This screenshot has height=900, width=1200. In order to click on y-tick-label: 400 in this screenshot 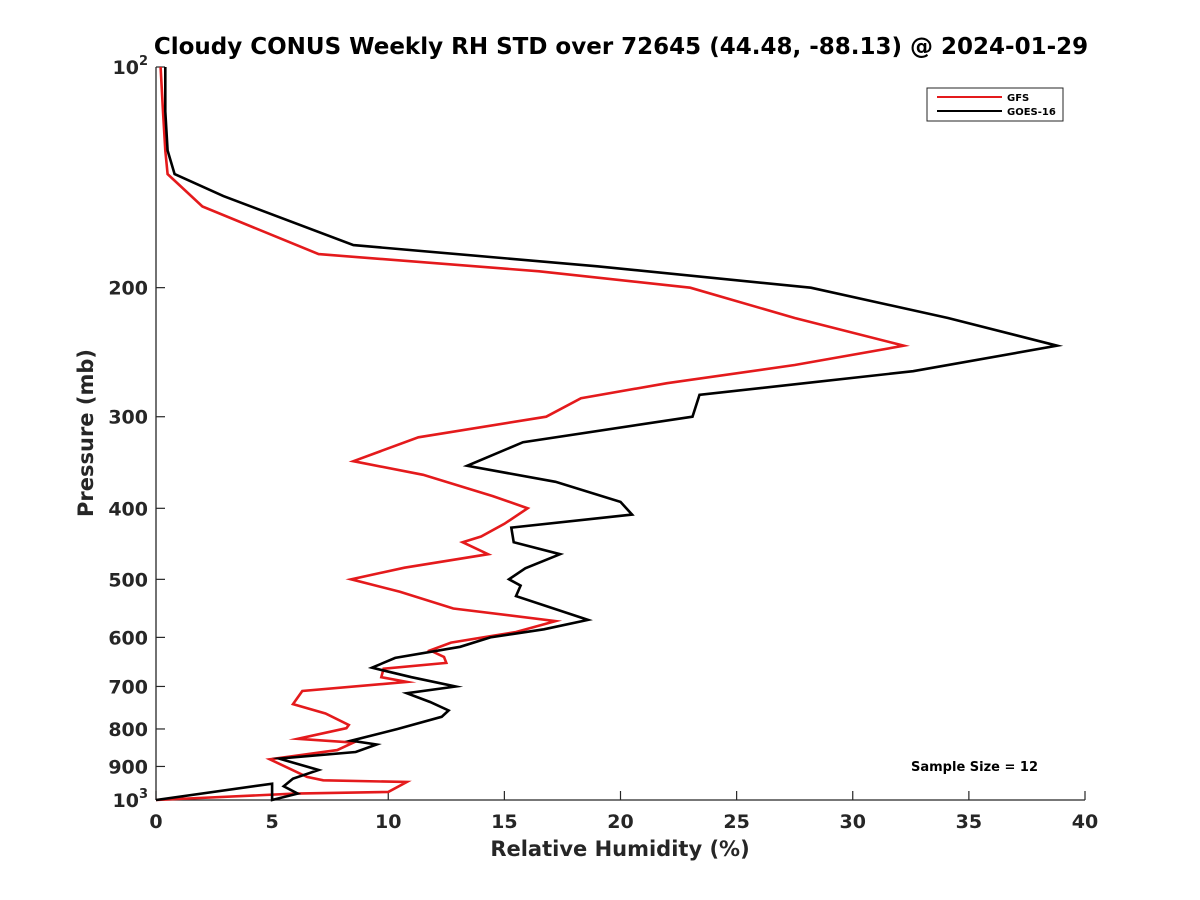, I will do `click(128, 509)`.